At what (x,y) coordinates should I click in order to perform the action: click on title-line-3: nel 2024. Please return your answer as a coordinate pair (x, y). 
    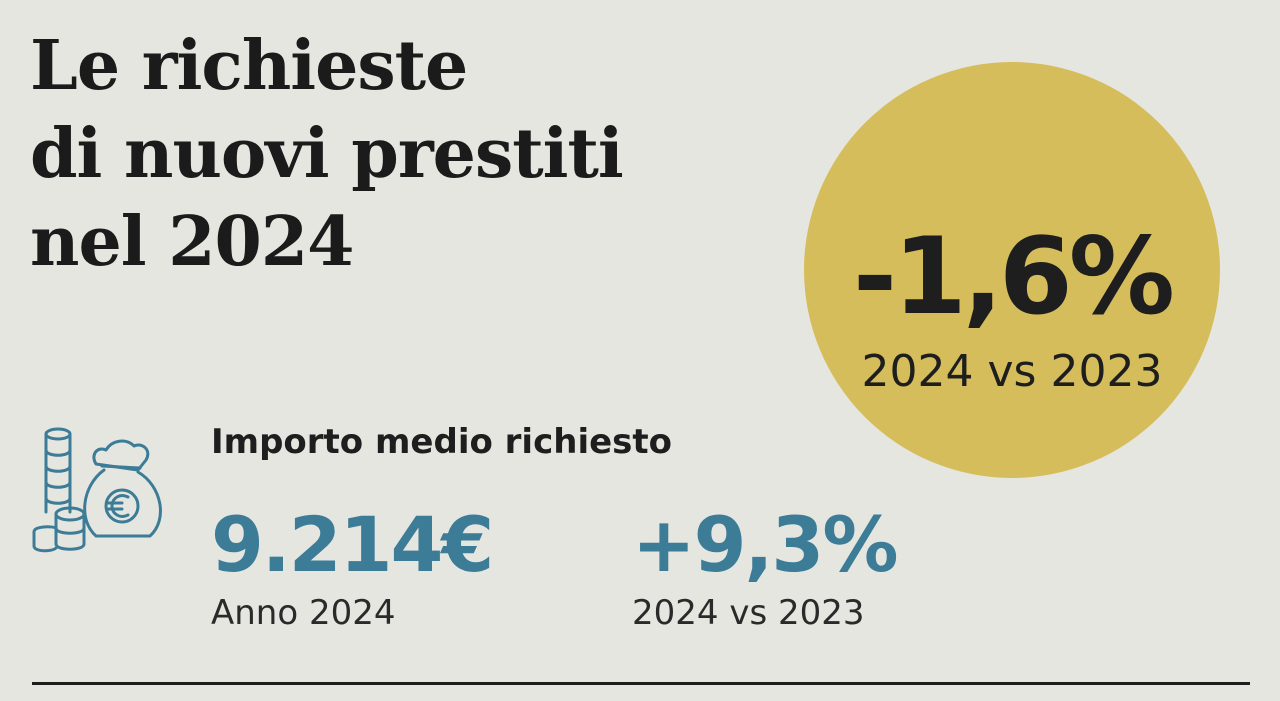
    Looking at the image, I should click on (192, 242).